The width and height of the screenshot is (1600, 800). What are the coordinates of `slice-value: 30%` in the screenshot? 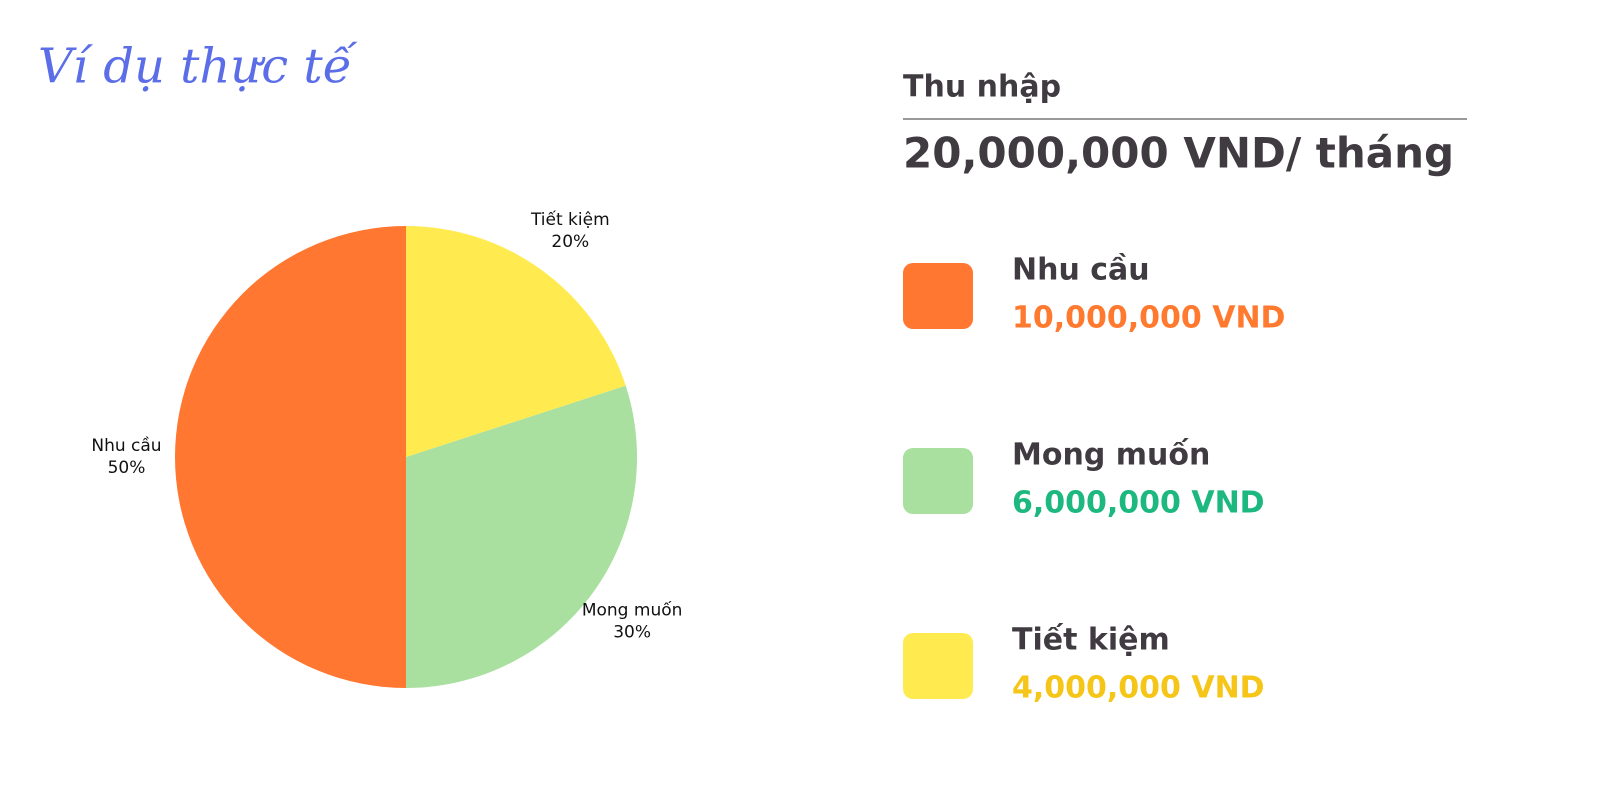 It's located at (632, 632).